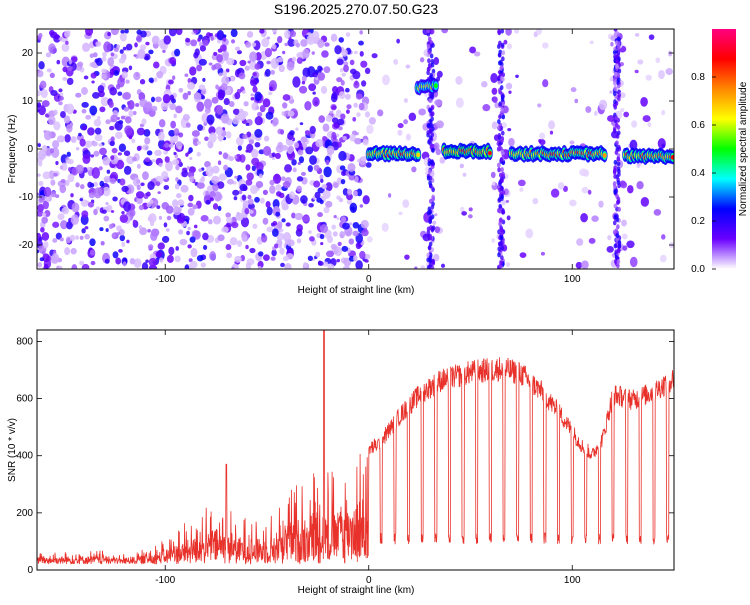 This screenshot has width=750, height=605. Describe the element at coordinates (572, 279) in the screenshot. I see `spectrogram-x-tick-label: 100` at that location.